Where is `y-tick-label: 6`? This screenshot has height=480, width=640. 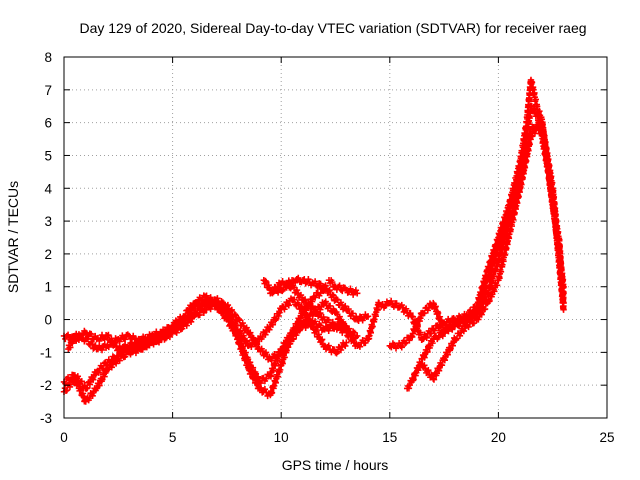 y-tick-label: 6 is located at coordinates (48, 123).